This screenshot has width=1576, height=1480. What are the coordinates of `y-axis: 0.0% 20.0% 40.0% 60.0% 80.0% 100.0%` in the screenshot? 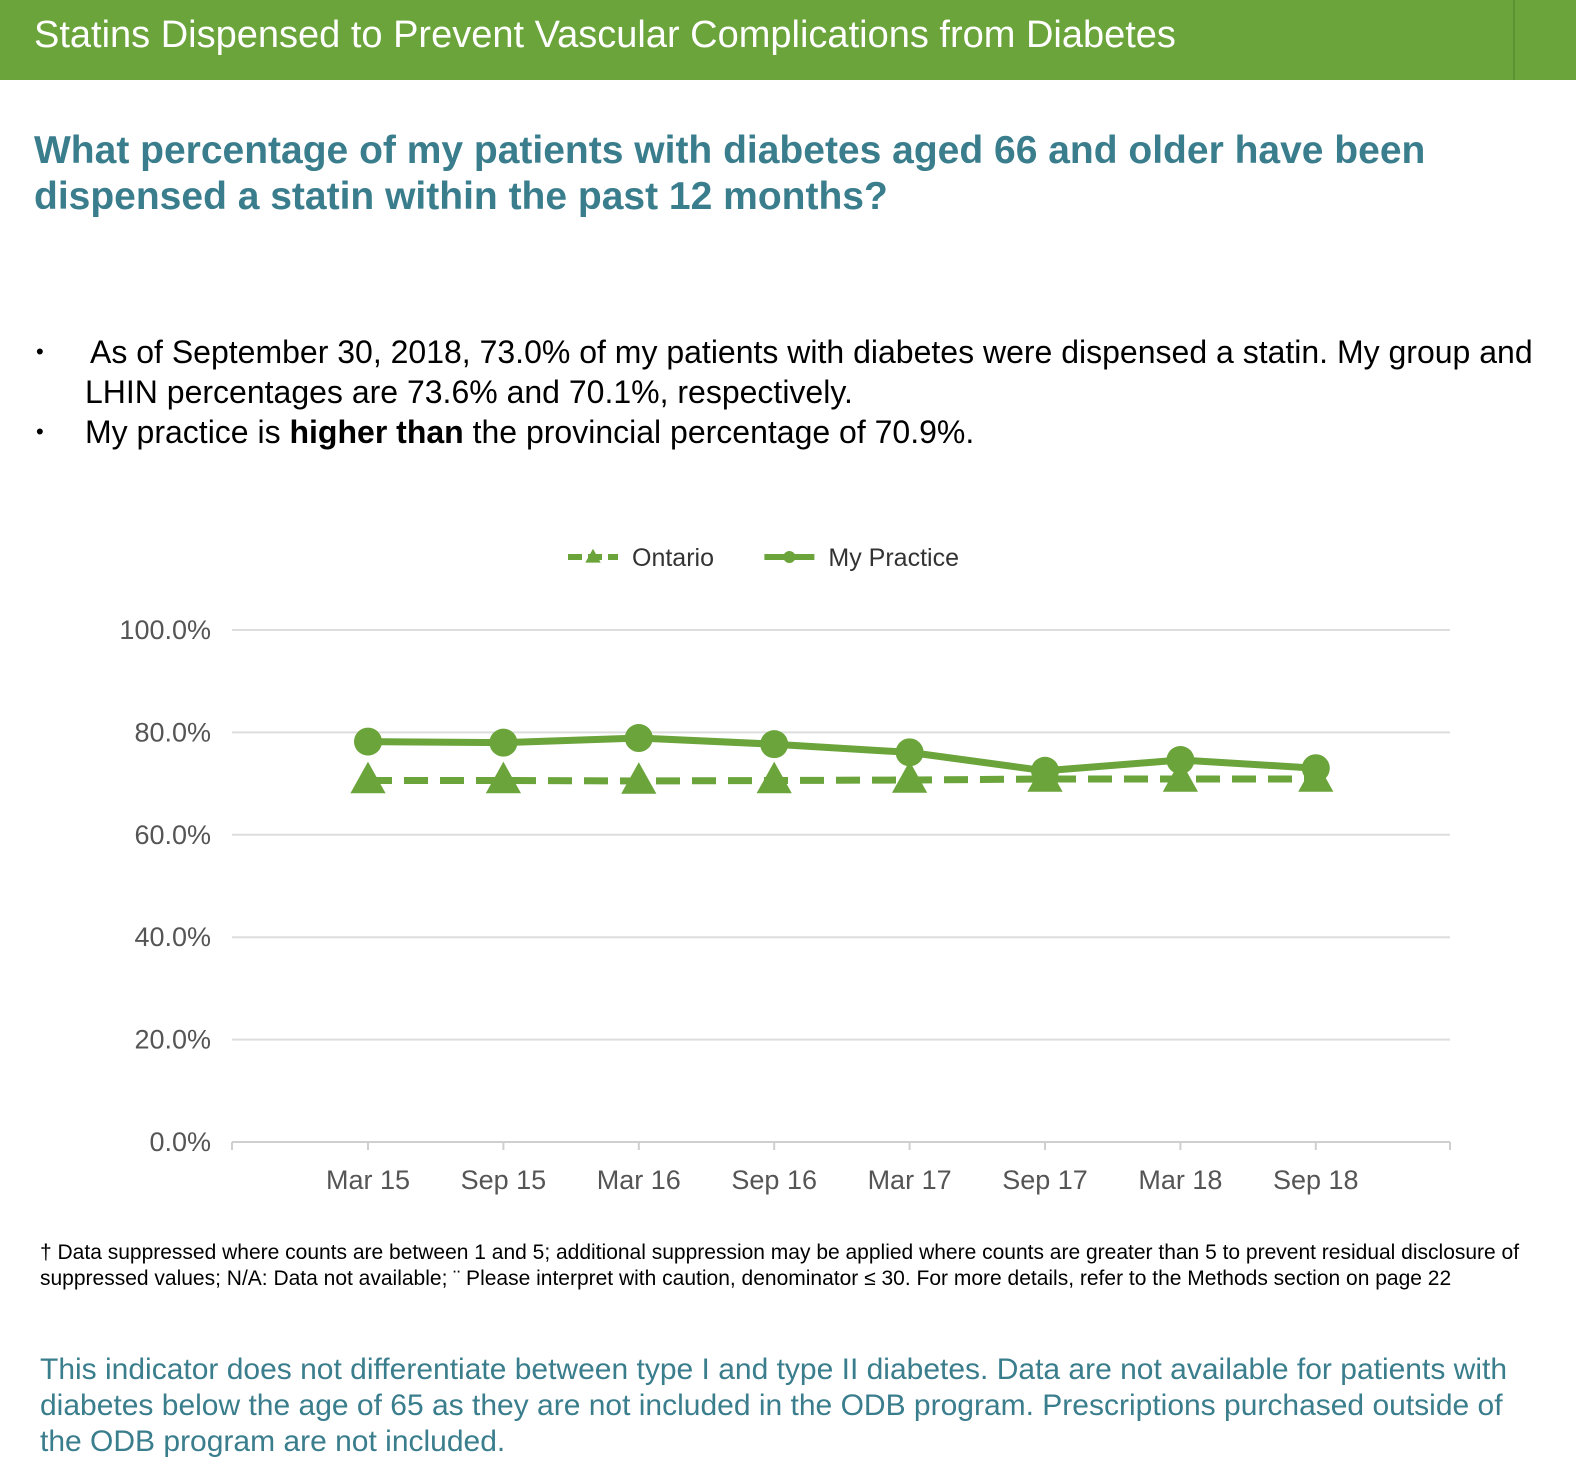 It's located at (165, 886).